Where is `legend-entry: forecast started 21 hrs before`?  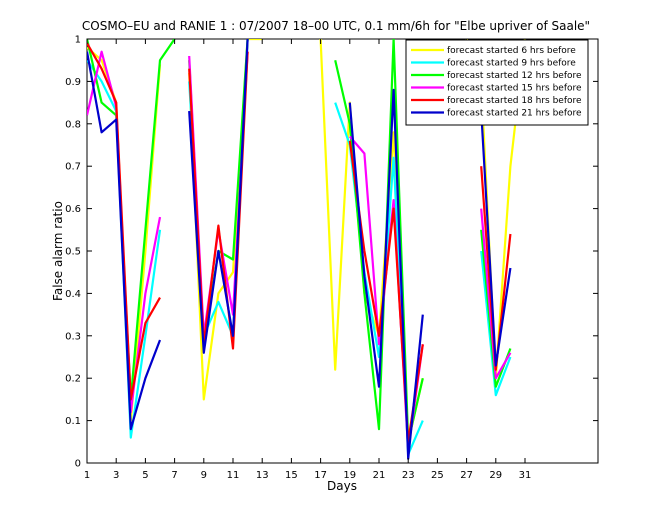
legend-entry: forecast started 21 hrs before is located at coordinates (514, 114).